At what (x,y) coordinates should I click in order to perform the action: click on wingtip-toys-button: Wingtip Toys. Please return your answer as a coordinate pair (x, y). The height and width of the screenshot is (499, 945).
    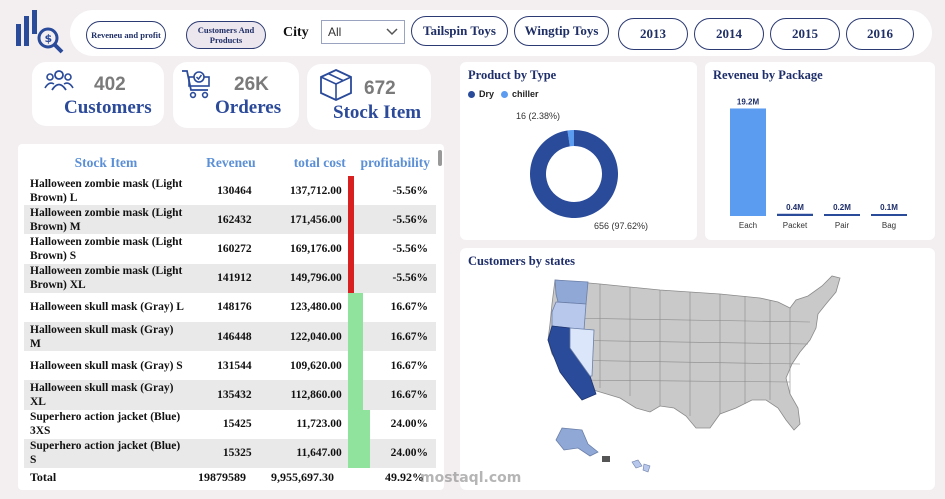
    Looking at the image, I should click on (561, 31).